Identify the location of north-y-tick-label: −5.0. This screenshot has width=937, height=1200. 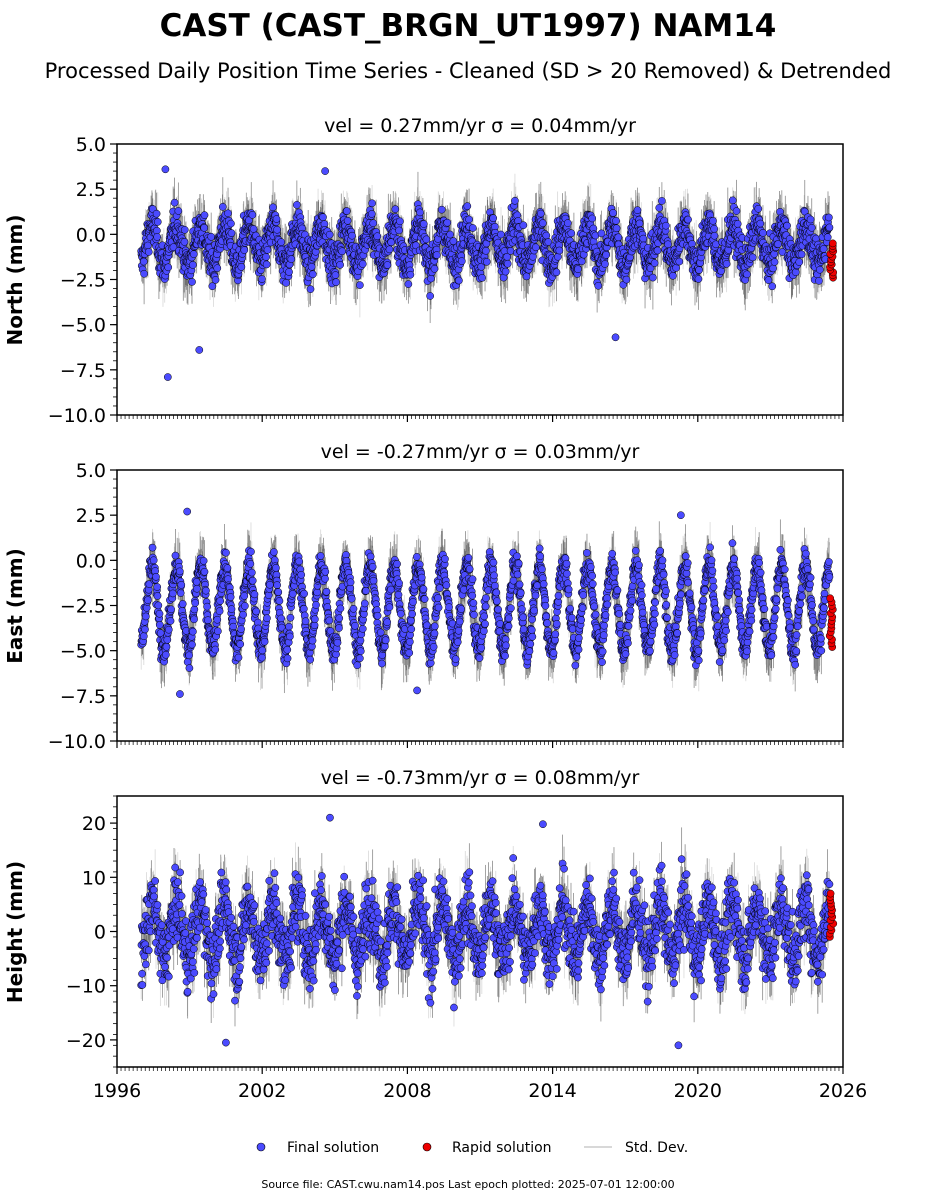
(83, 326).